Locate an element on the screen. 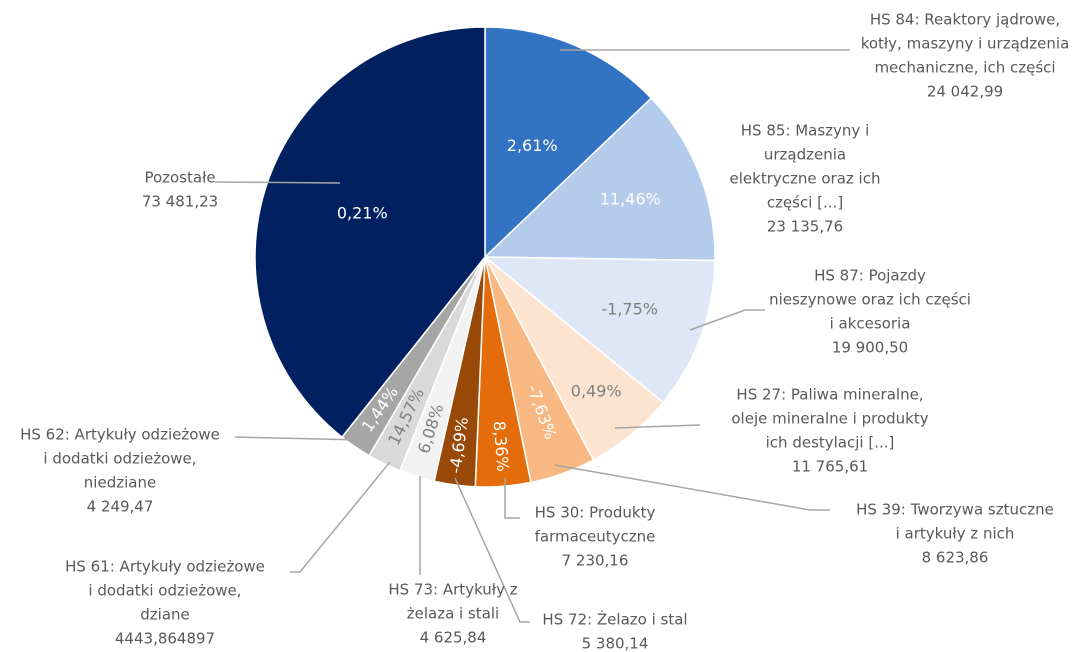  value-label: 23 135,76 is located at coordinates (805, 227).